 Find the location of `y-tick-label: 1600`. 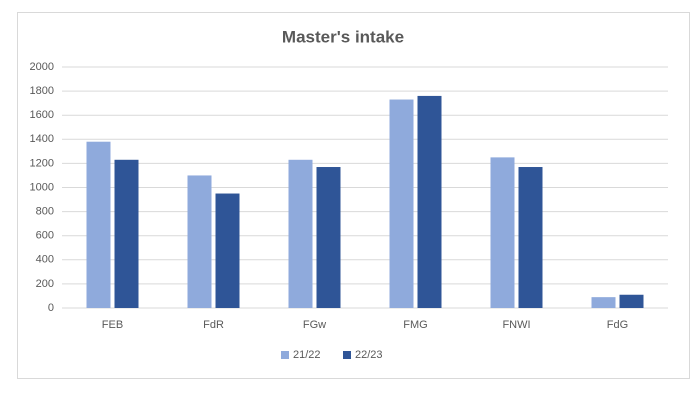

y-tick-label: 1600 is located at coordinates (42, 115).